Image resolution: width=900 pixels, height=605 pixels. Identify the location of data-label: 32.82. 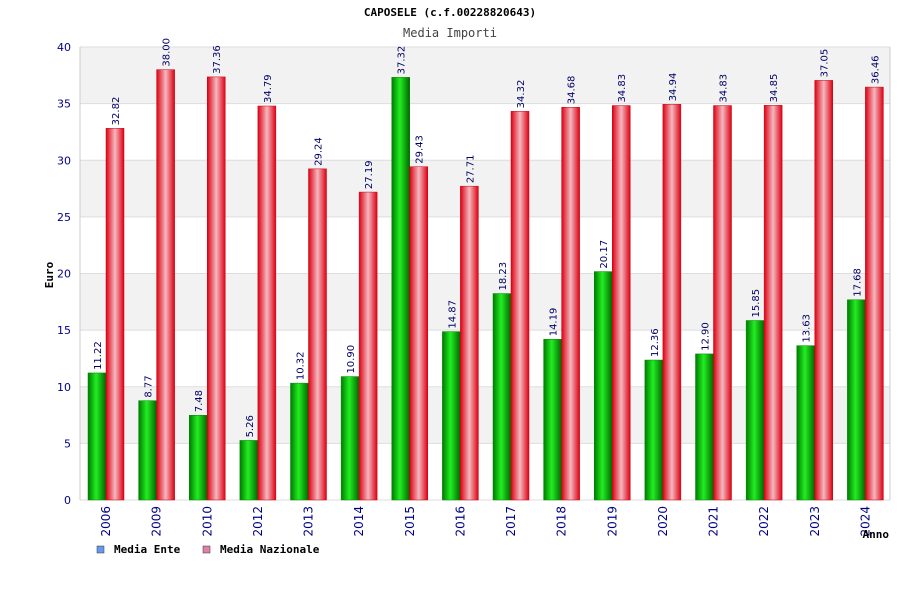
(116, 111).